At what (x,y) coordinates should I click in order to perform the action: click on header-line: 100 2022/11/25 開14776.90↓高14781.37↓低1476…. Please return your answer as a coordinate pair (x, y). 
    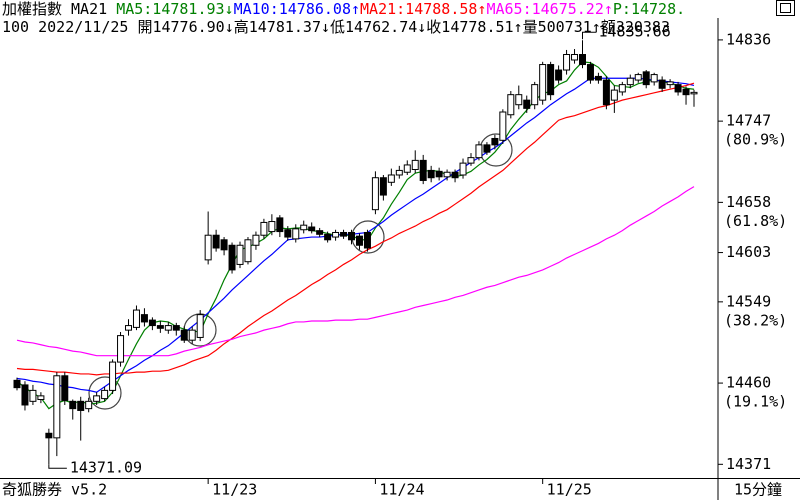
    Looking at the image, I should click on (387, 27).